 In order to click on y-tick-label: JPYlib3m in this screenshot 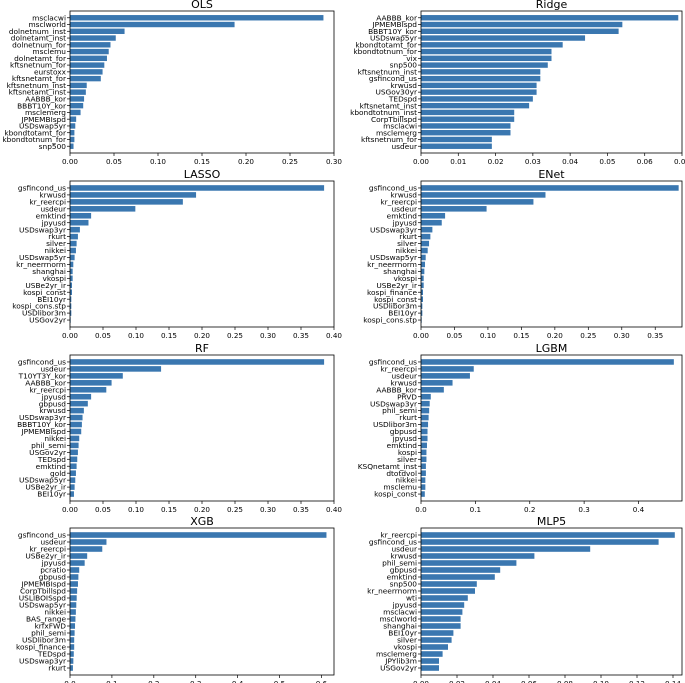, I will do `click(400, 661)`.